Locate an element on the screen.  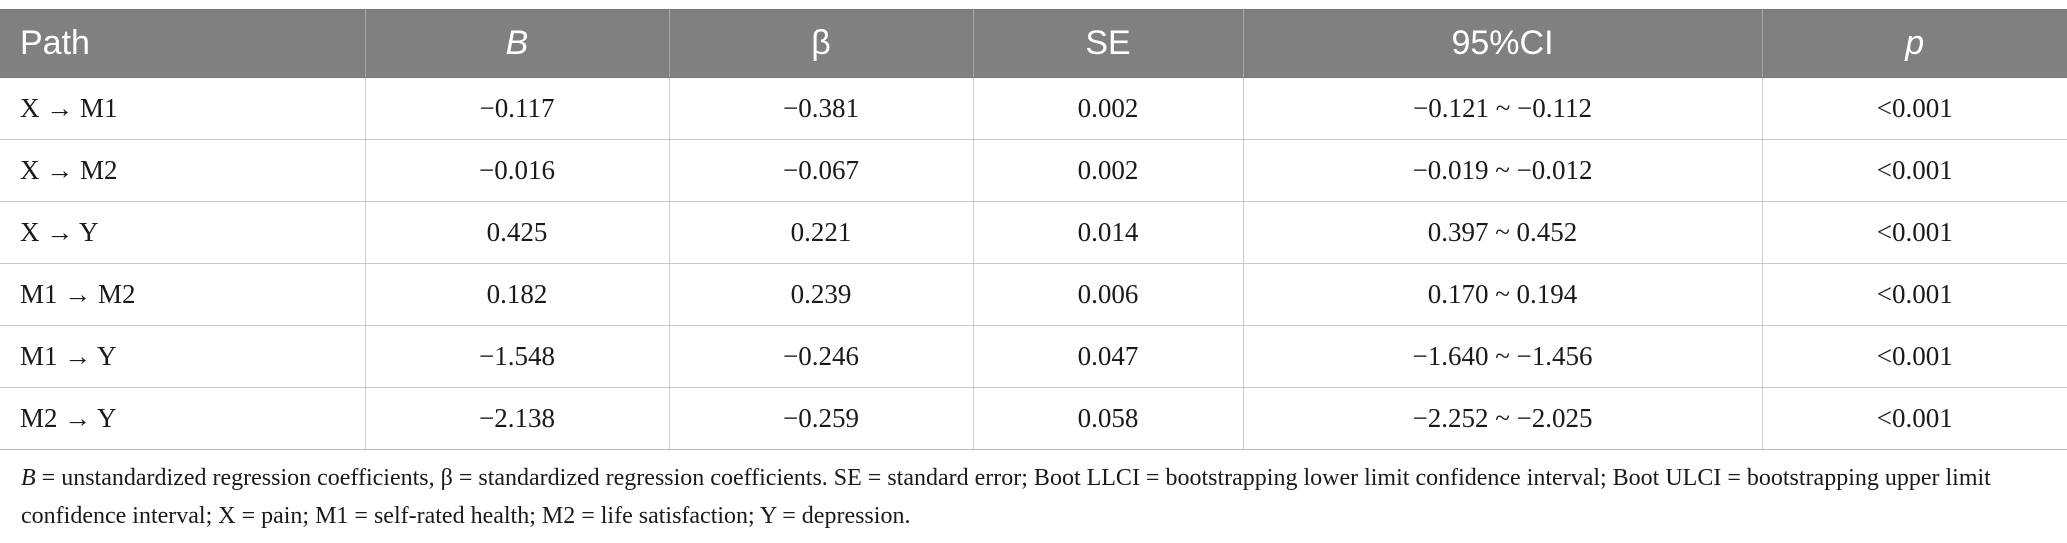
header-p: p is located at coordinates (1914, 43).